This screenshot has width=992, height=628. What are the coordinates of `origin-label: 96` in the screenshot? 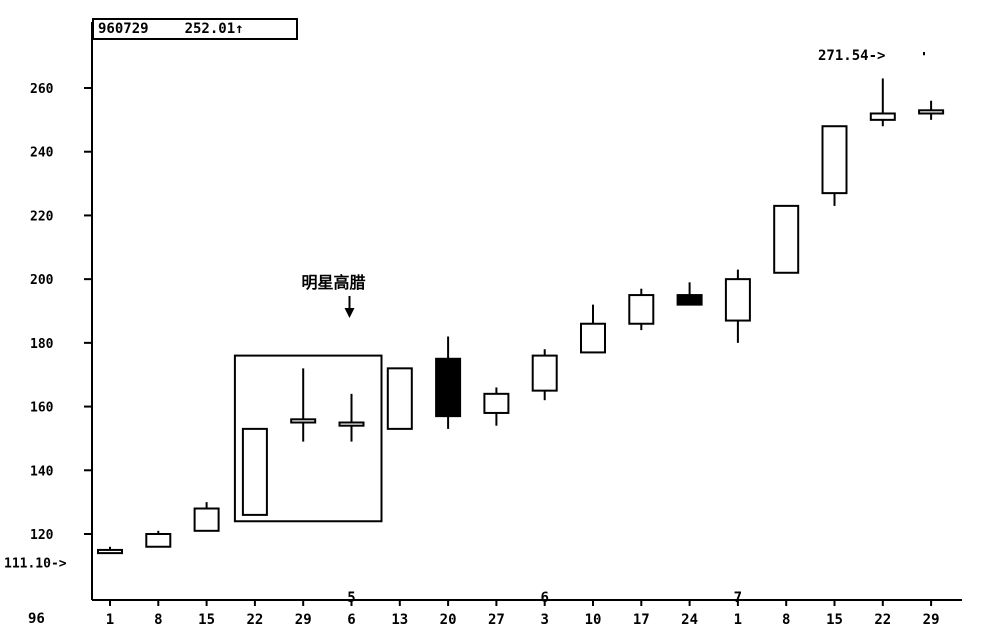 It's located at (36, 619).